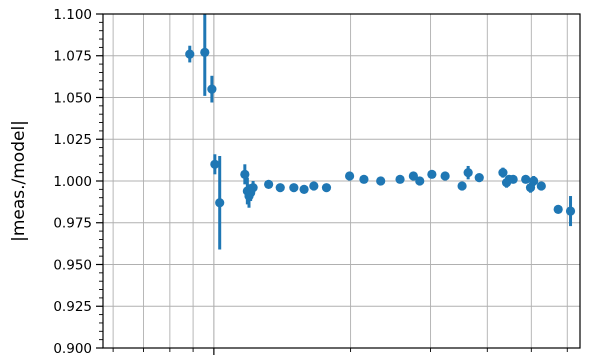 This screenshot has height=356, width=596. Describe the element at coordinates (340, 351) in the screenshot. I see `x-axis-ticks` at that location.